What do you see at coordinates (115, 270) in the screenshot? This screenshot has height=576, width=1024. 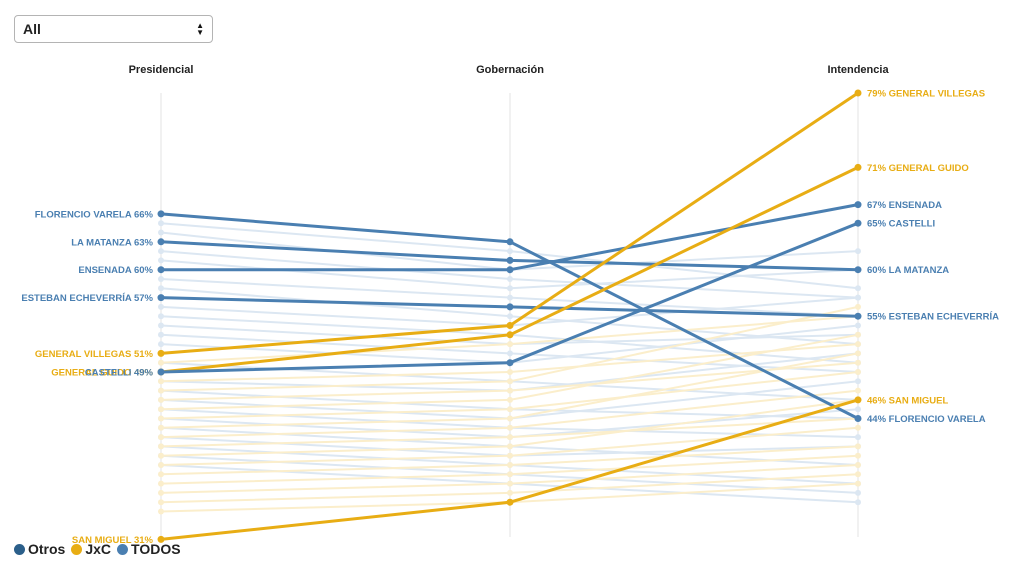 I see `left-label-ensenada: ENSENADA 60%` at bounding box center [115, 270].